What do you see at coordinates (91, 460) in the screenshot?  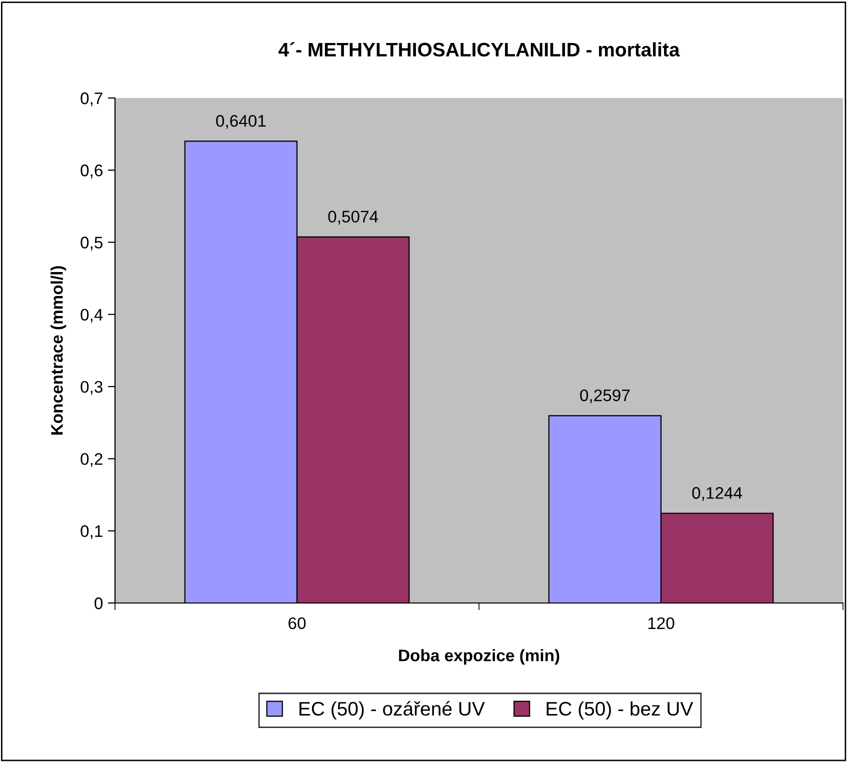 I see `y-tick-label: 0,2` at bounding box center [91, 460].